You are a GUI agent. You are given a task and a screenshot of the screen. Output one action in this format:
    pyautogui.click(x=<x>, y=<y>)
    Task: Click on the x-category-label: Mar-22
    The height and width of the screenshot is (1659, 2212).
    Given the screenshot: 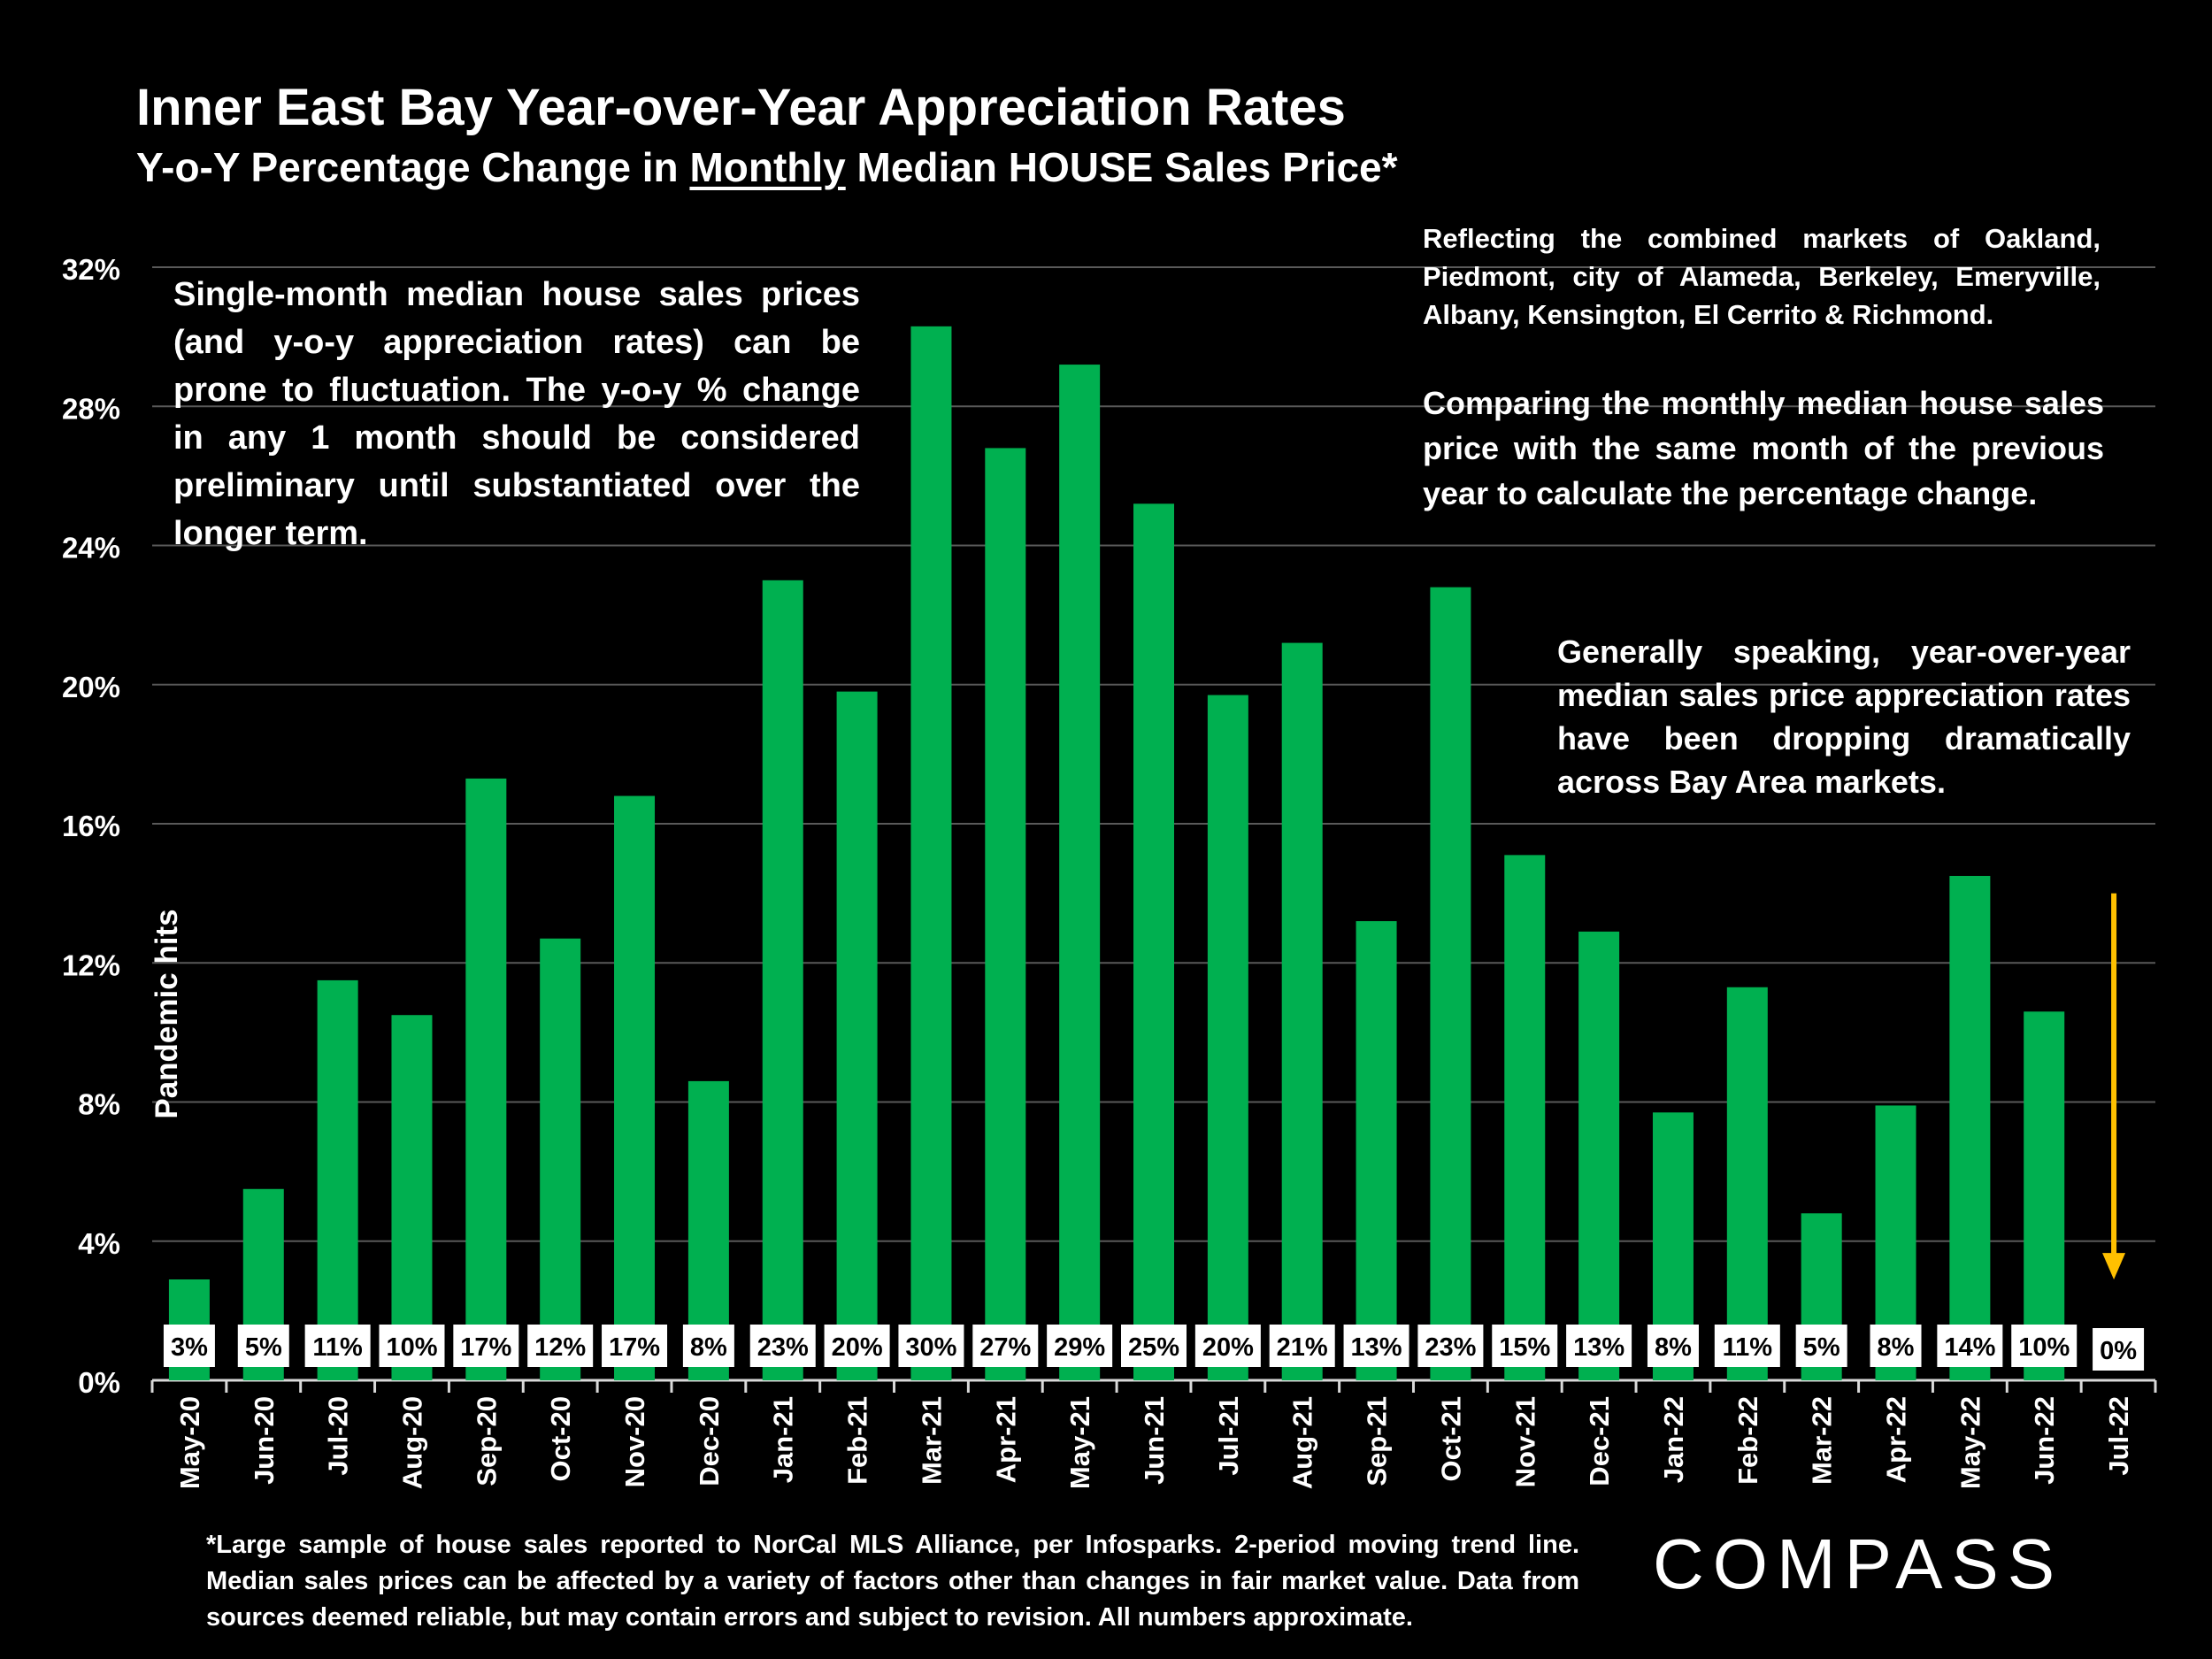 What is the action you would take?
    pyautogui.click(x=1823, y=1441)
    